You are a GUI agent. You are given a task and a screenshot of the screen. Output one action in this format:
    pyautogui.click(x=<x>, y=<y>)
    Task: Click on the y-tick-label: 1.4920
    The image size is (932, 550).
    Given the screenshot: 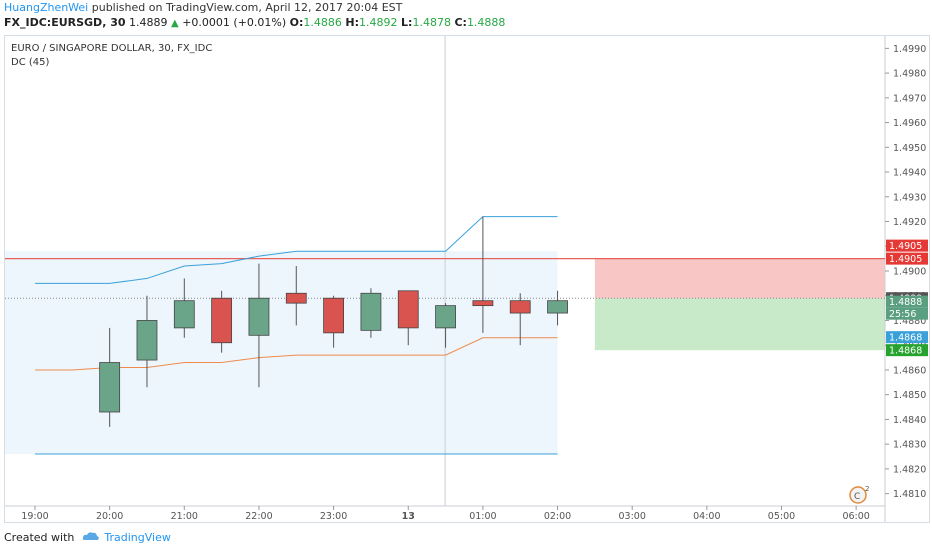 What is the action you would take?
    pyautogui.click(x=909, y=222)
    